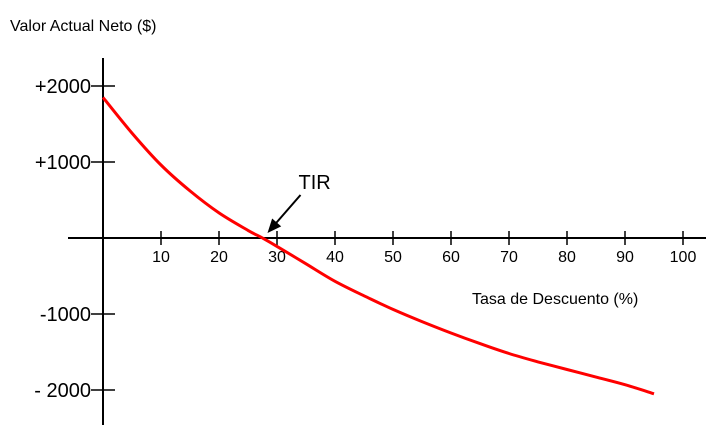 The image size is (716, 429). What do you see at coordinates (74, 239) in the screenshot?
I see `y-ticks: +2000 +1000 -1000 - 2000` at bounding box center [74, 239].